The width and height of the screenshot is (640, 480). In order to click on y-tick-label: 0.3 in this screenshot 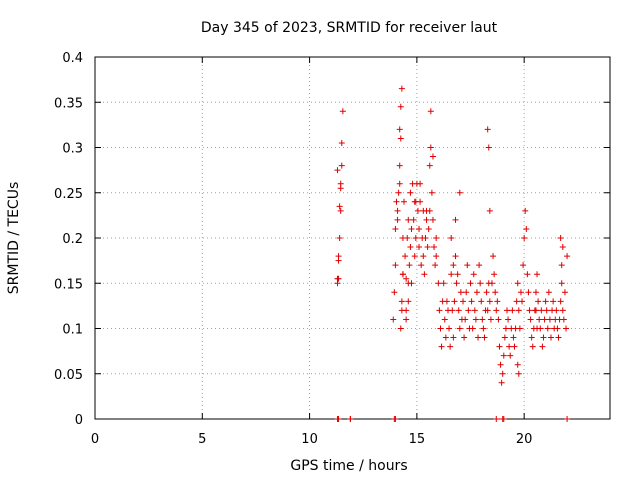, I will do `click(72, 149)`.